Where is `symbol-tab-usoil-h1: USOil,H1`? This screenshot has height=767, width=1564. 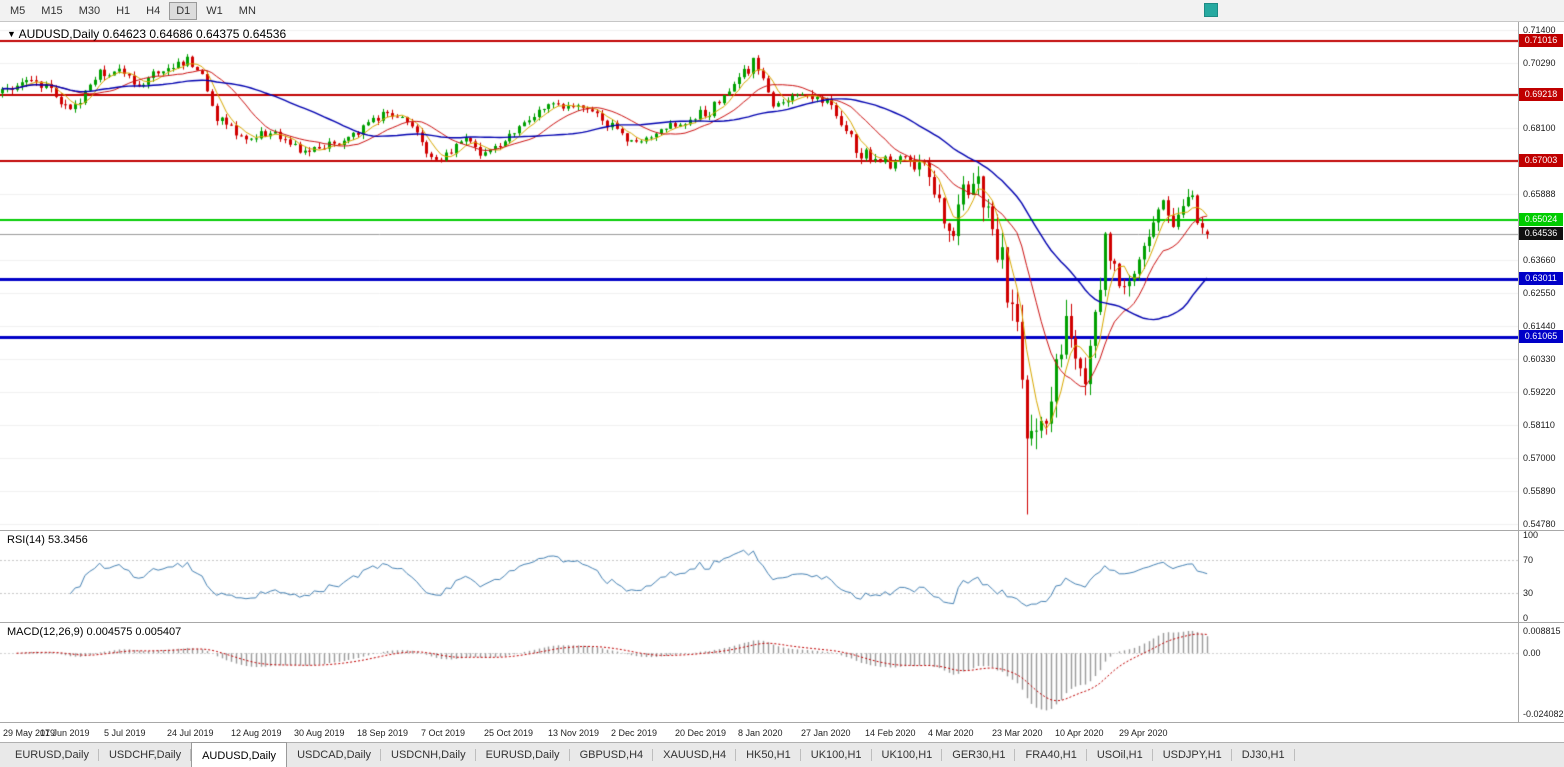
symbol-tab-usoil-h1: USOil,H1 is located at coordinates (1120, 755).